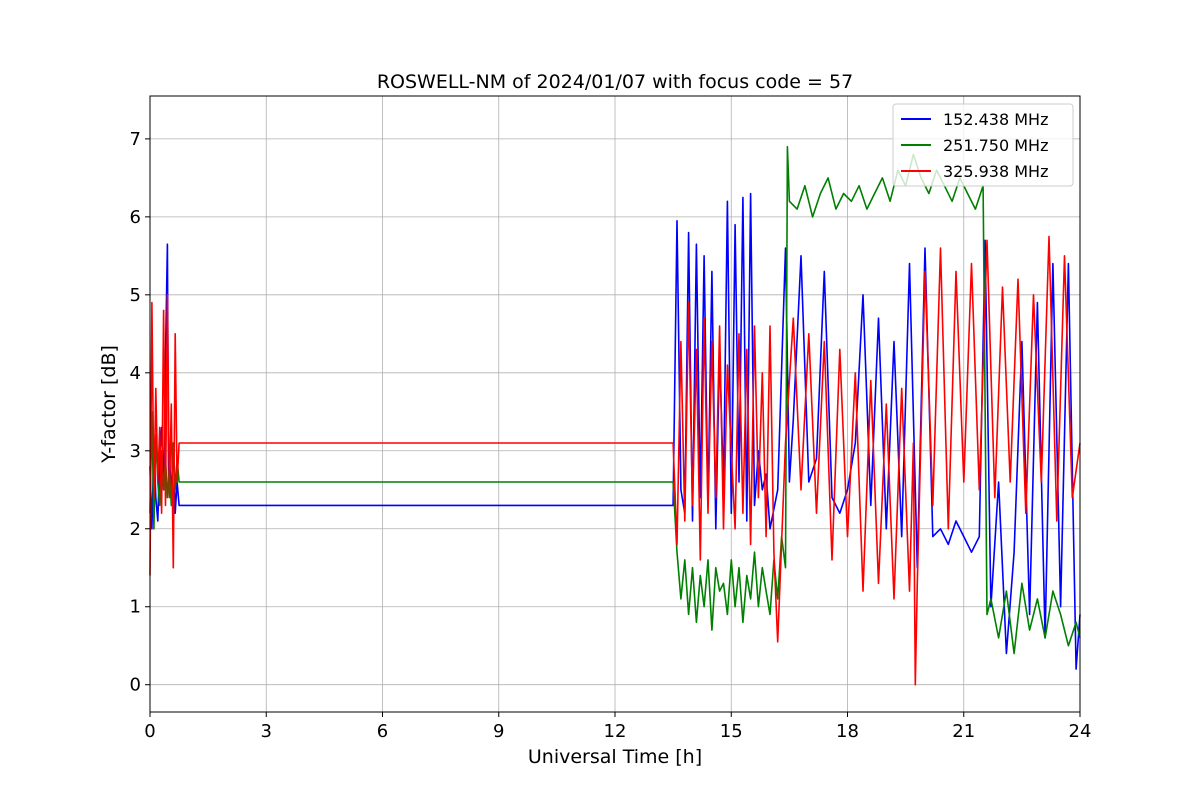 This screenshot has width=1200, height=800. I want to click on y-axis-label: Y-factor [dB], so click(109, 404).